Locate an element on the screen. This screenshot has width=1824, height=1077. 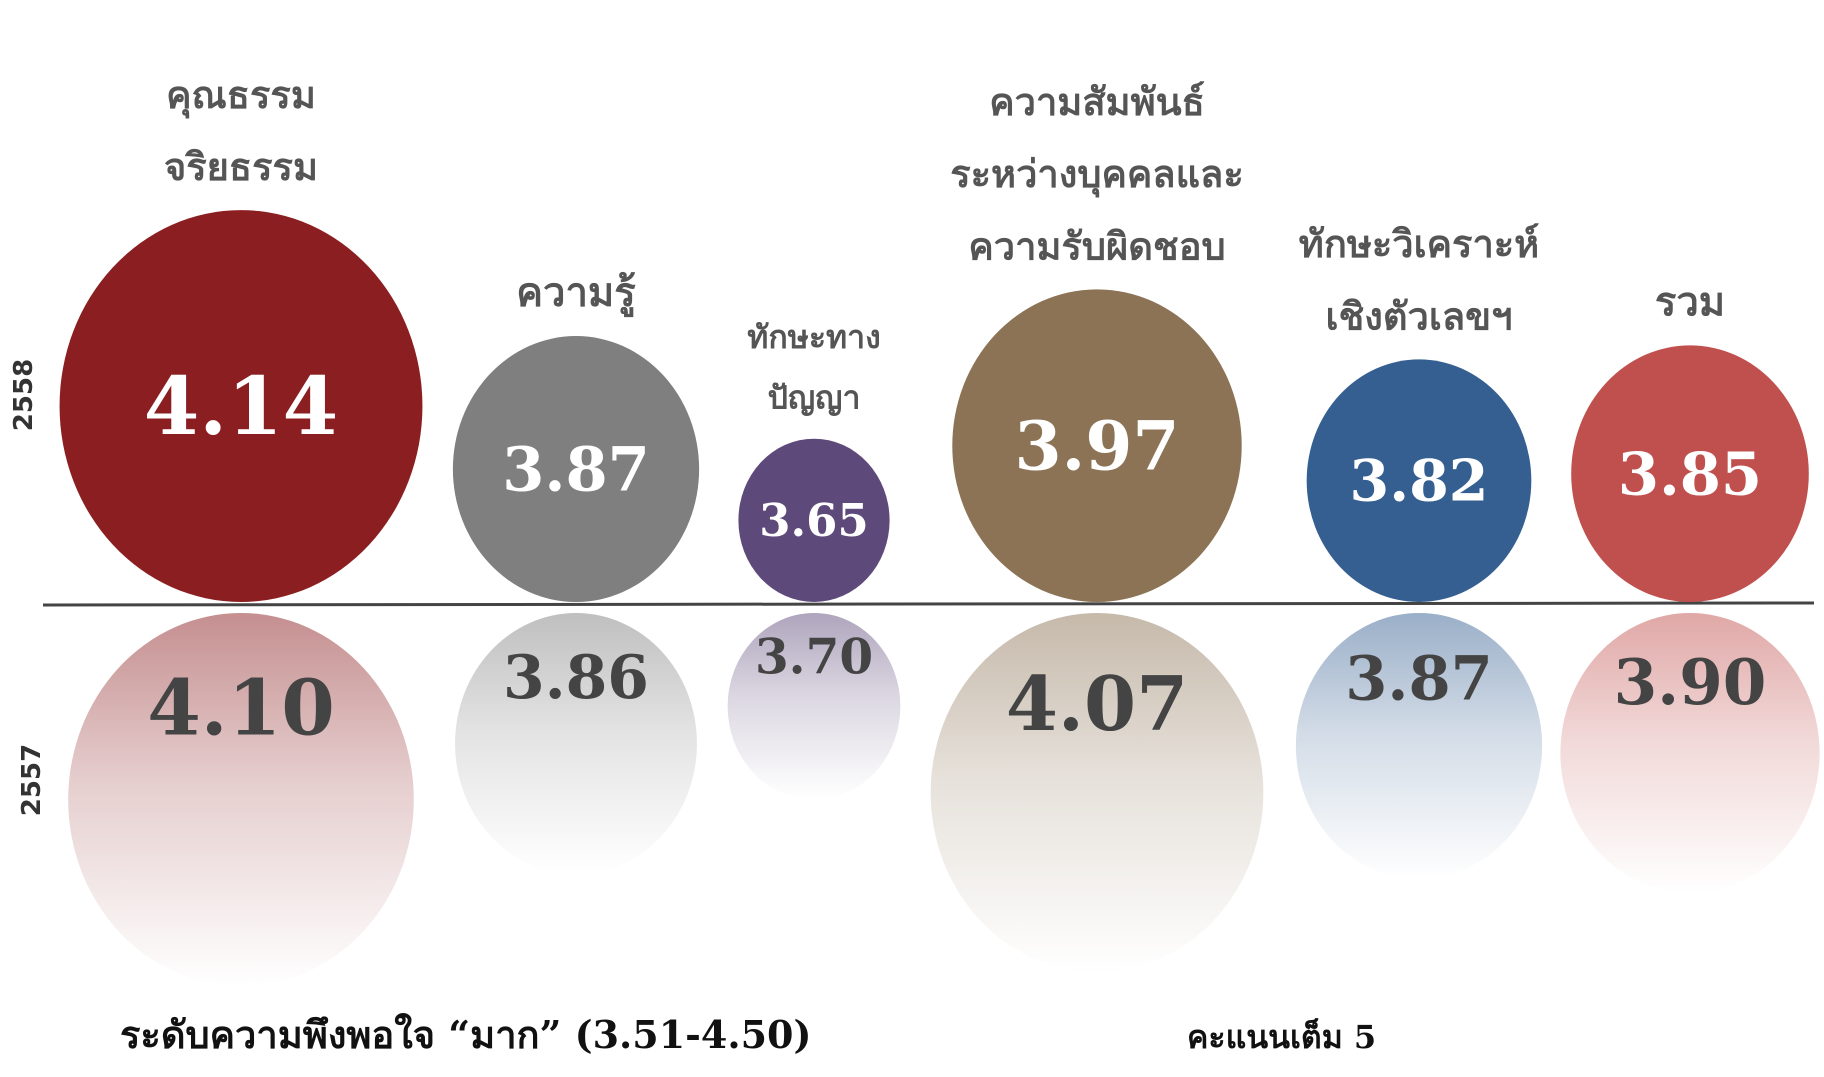
value-label: 3.65 is located at coordinates (813, 520).